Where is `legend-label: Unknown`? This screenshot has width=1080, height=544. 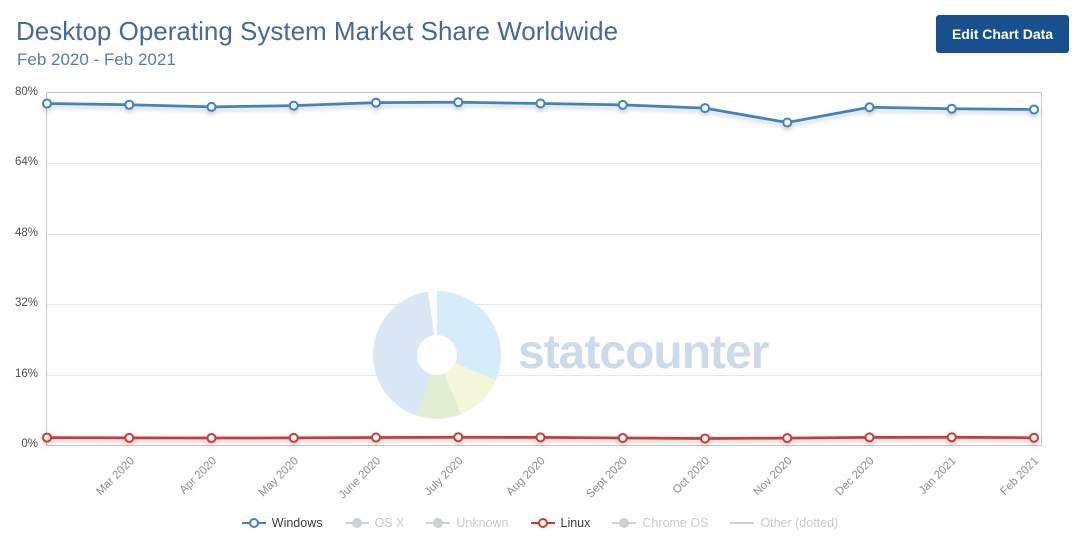
legend-label: Unknown is located at coordinates (482, 523).